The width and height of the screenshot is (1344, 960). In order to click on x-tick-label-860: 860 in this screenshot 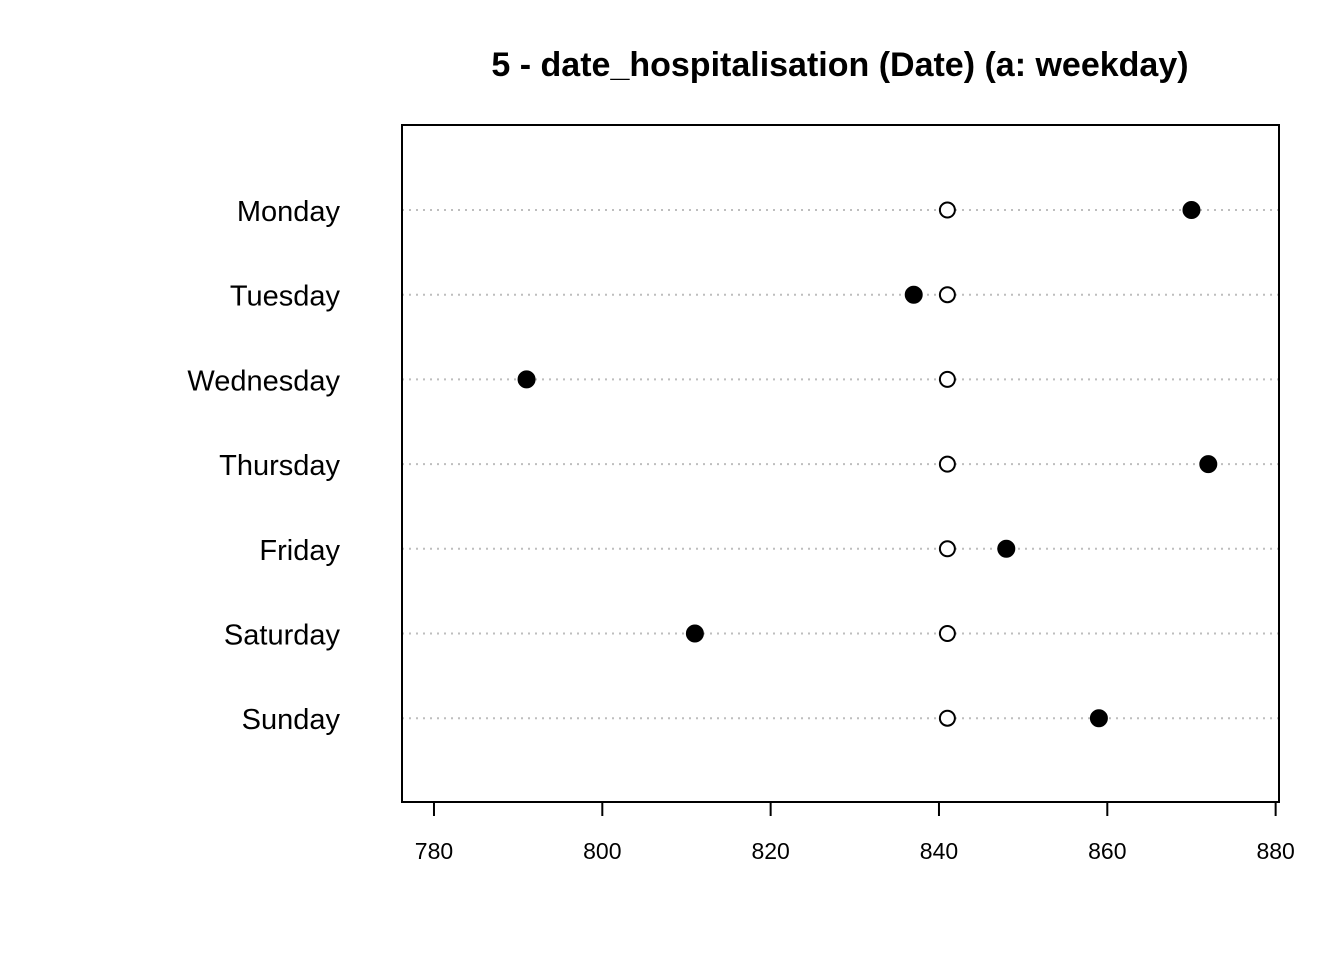, I will do `click(1107, 851)`.